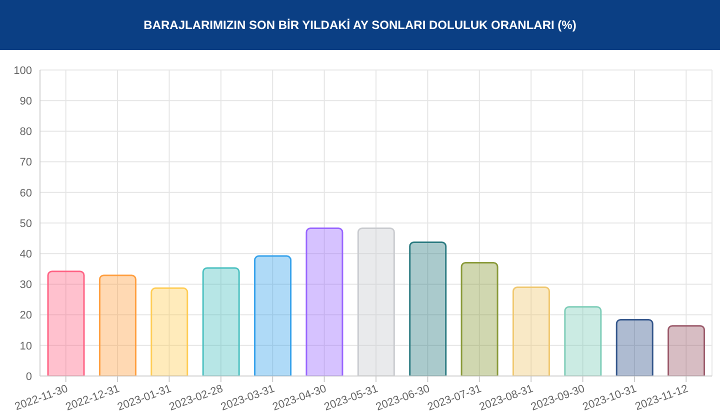  Describe the element at coordinates (26, 132) in the screenshot. I see `y-tick-label: 80` at that location.